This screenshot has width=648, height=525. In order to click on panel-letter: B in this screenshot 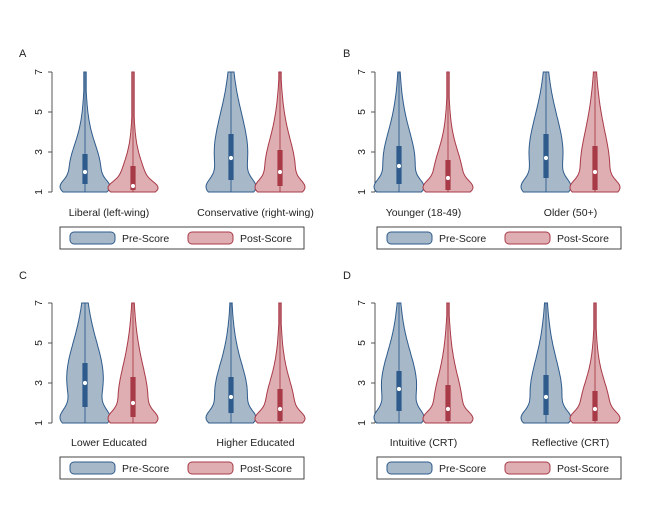, I will do `click(346, 54)`.